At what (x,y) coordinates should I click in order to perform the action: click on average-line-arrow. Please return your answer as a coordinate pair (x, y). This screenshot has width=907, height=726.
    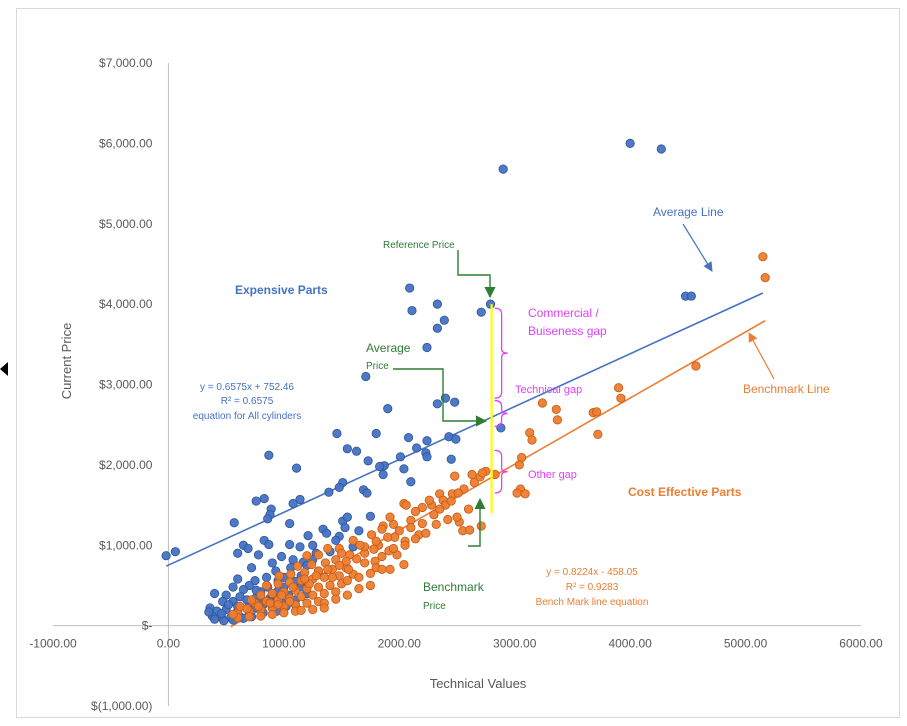
    Looking at the image, I should click on (697, 247).